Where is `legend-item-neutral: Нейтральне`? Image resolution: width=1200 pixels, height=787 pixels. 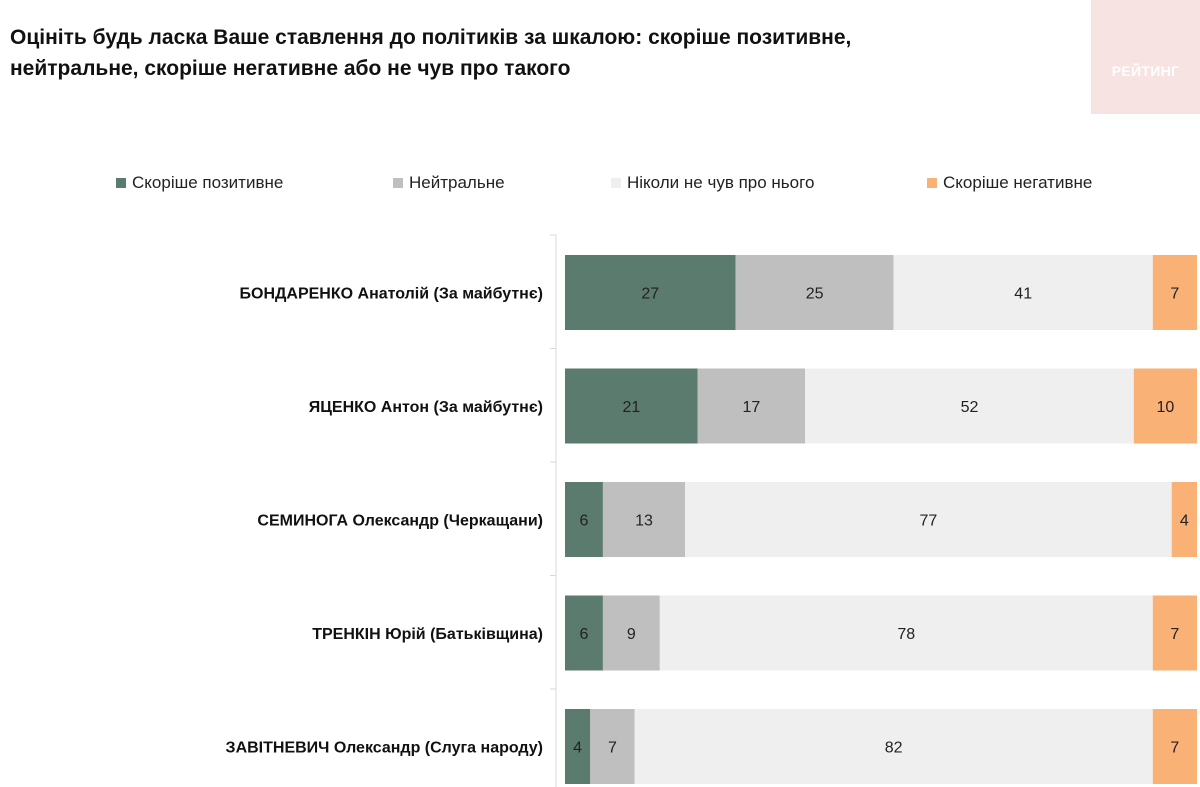 legend-item-neutral: Нейтральне is located at coordinates (449, 183).